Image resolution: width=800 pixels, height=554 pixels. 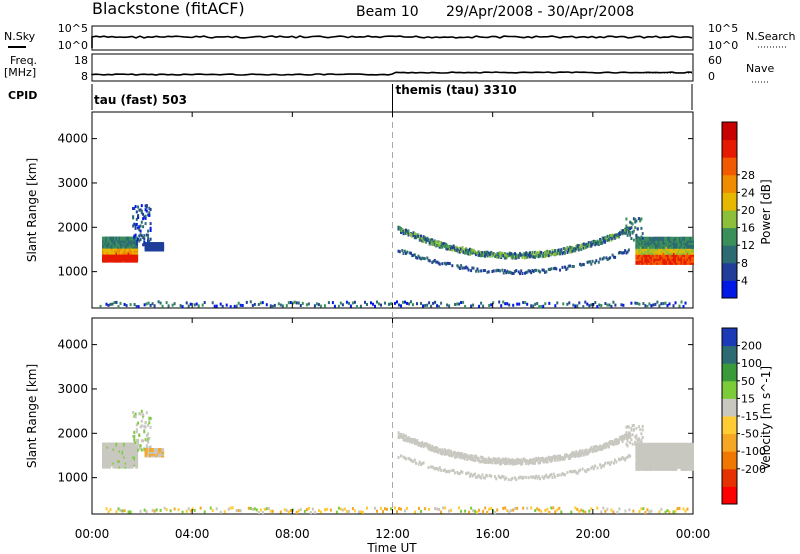 I want to click on colorbar-tick-label: 4, so click(x=744, y=280).